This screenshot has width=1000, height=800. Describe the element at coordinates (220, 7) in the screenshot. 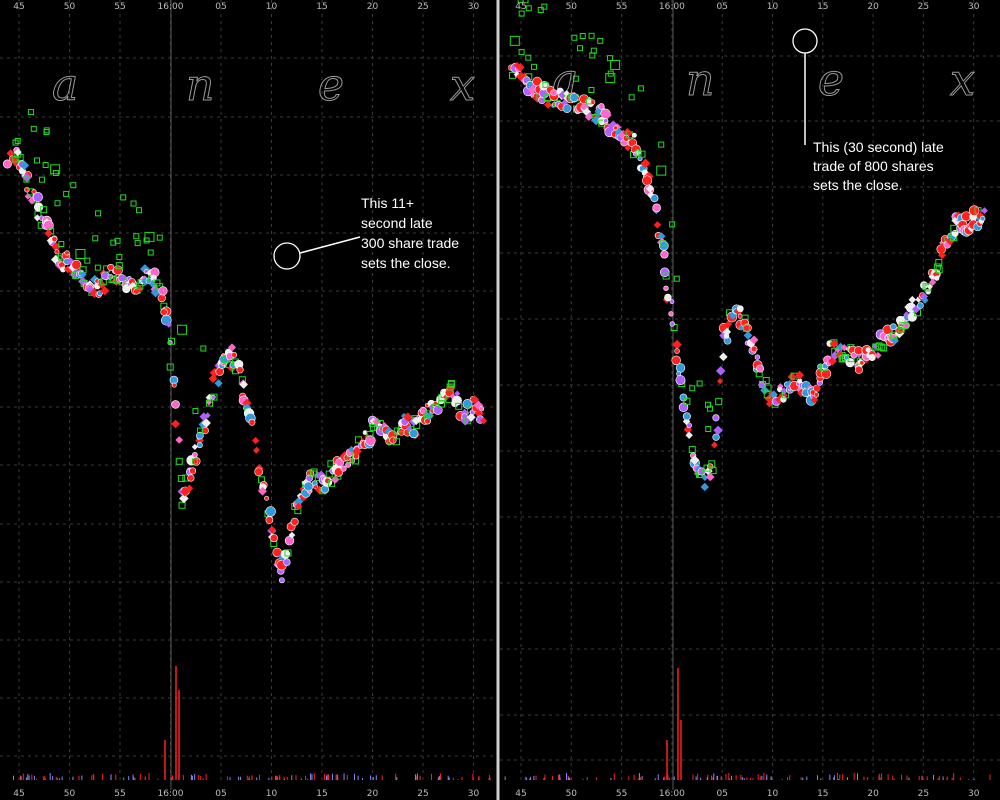

I see `x-tick-label-top: 05` at that location.